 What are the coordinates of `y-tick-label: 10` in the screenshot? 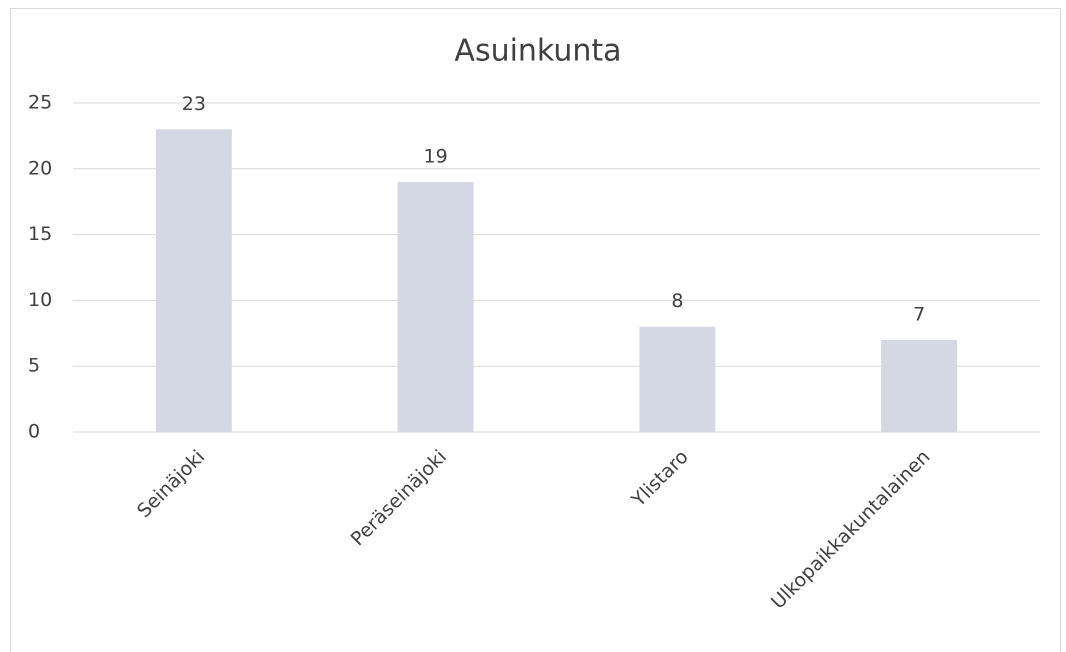 It's located at (40, 300).